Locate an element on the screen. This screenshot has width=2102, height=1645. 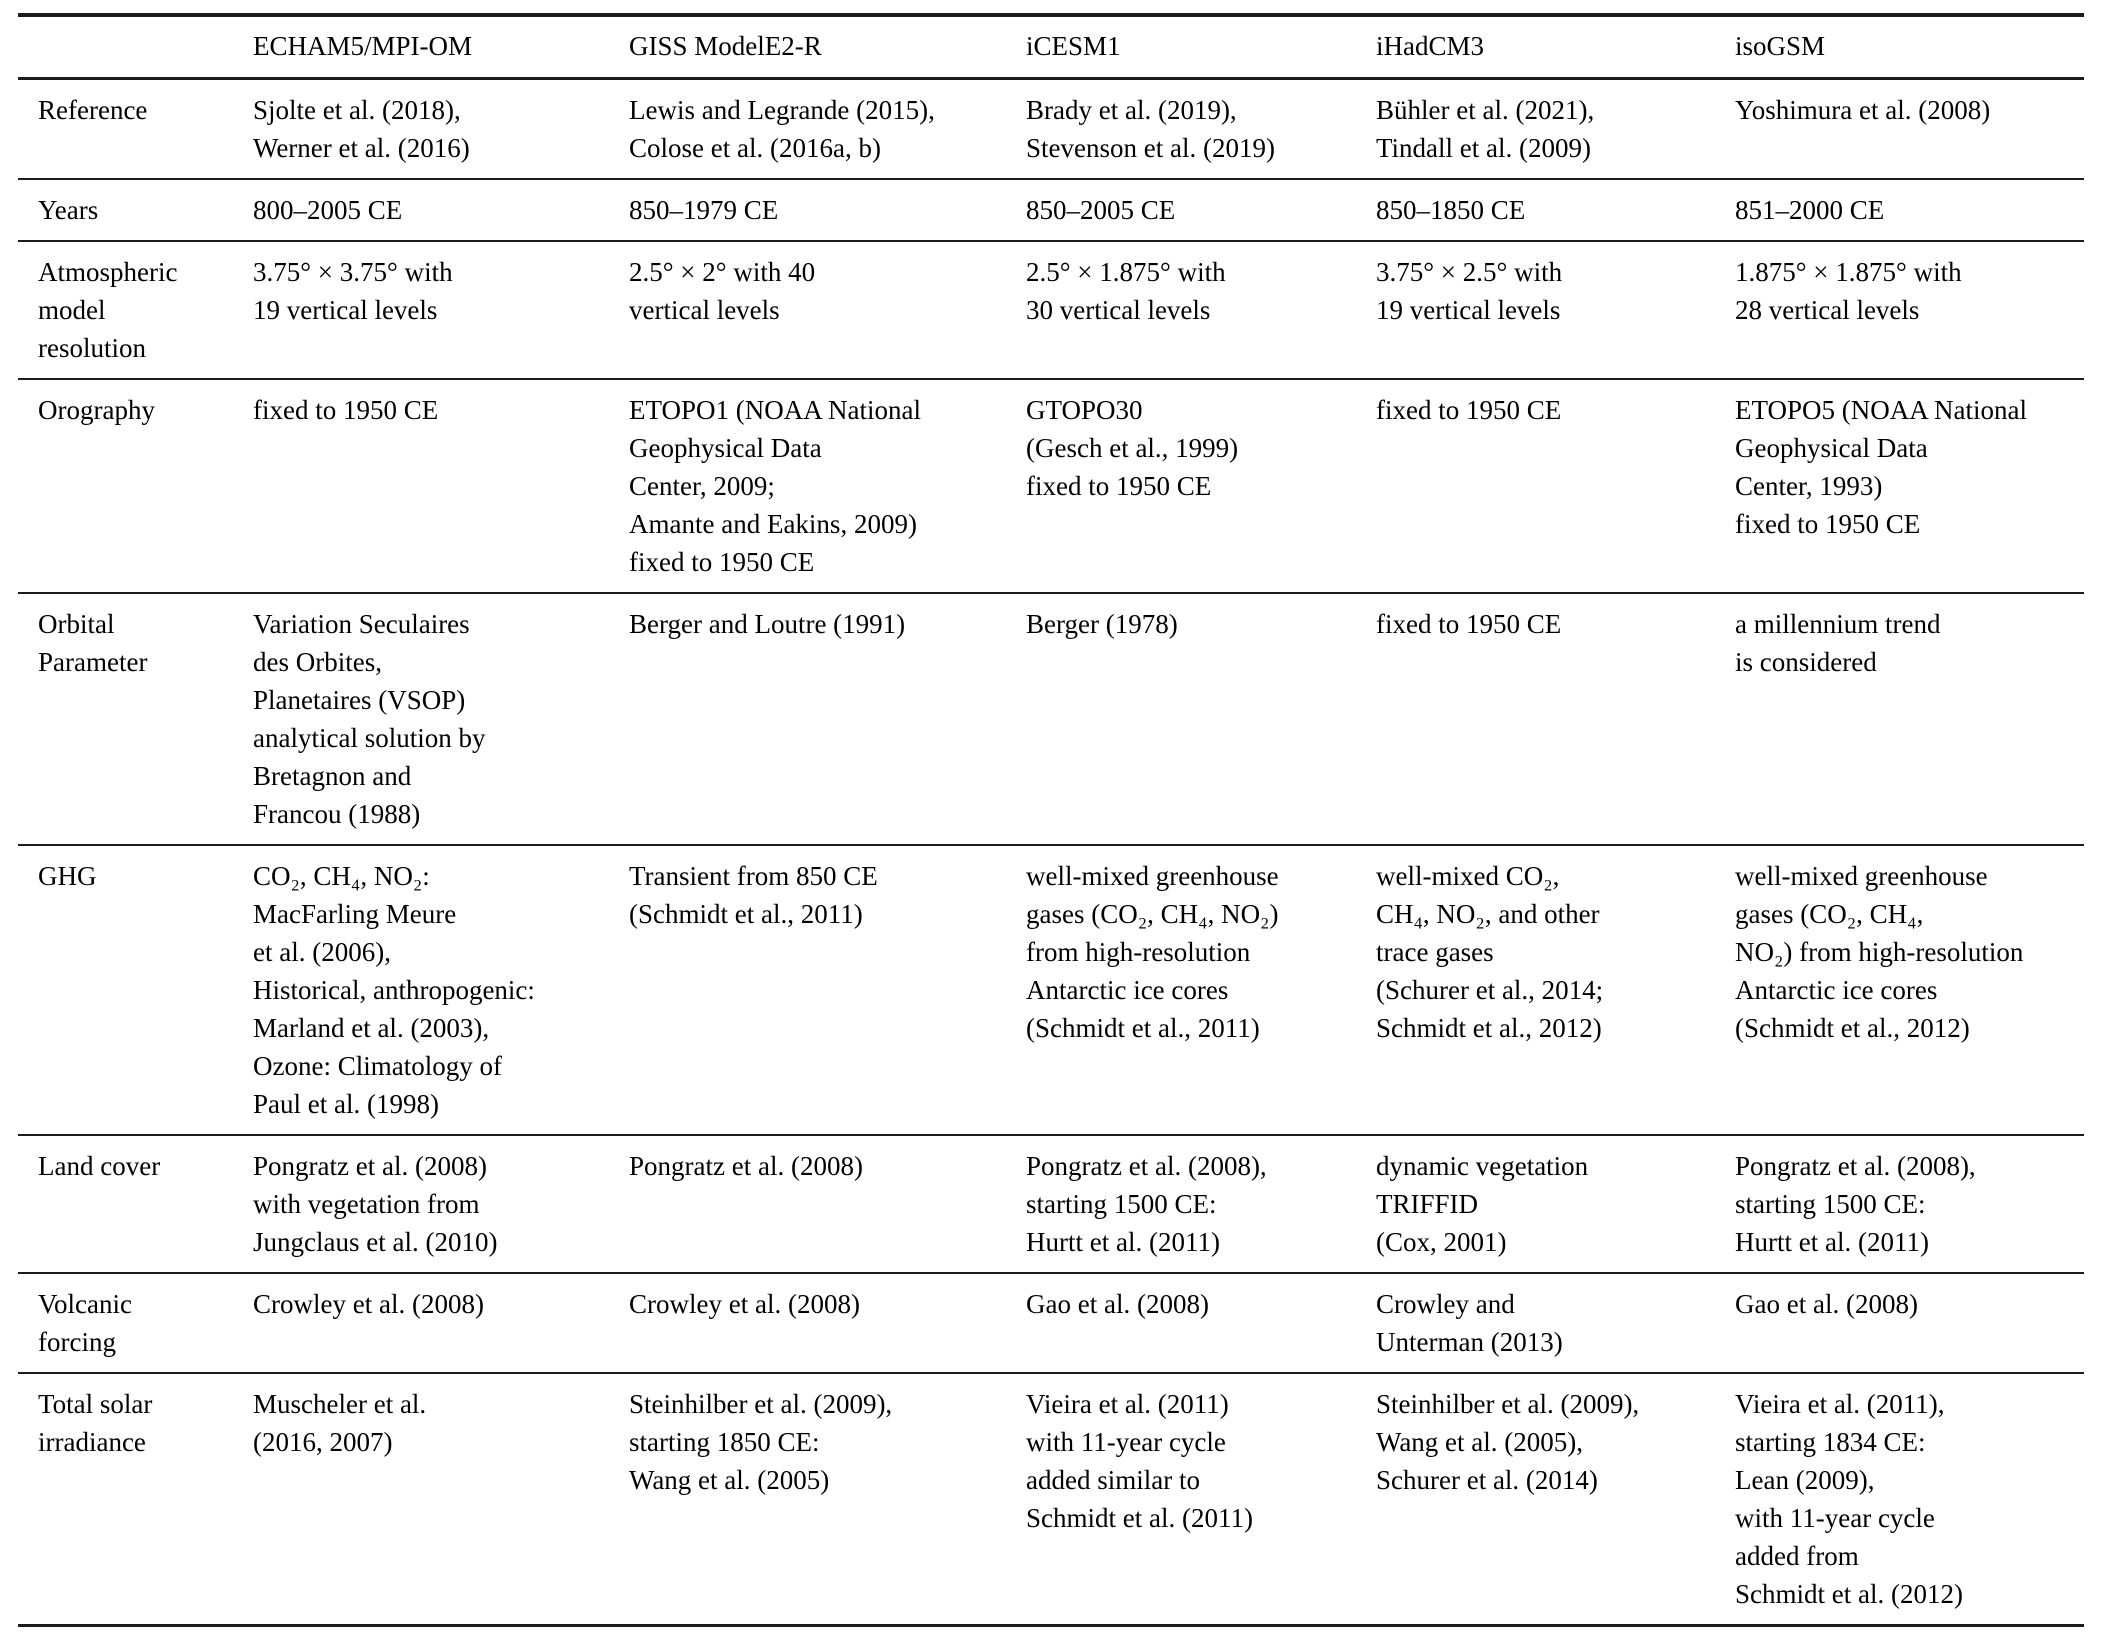
table-cell: 2.5° × 2° with 40 vertical levels is located at coordinates (807, 309).